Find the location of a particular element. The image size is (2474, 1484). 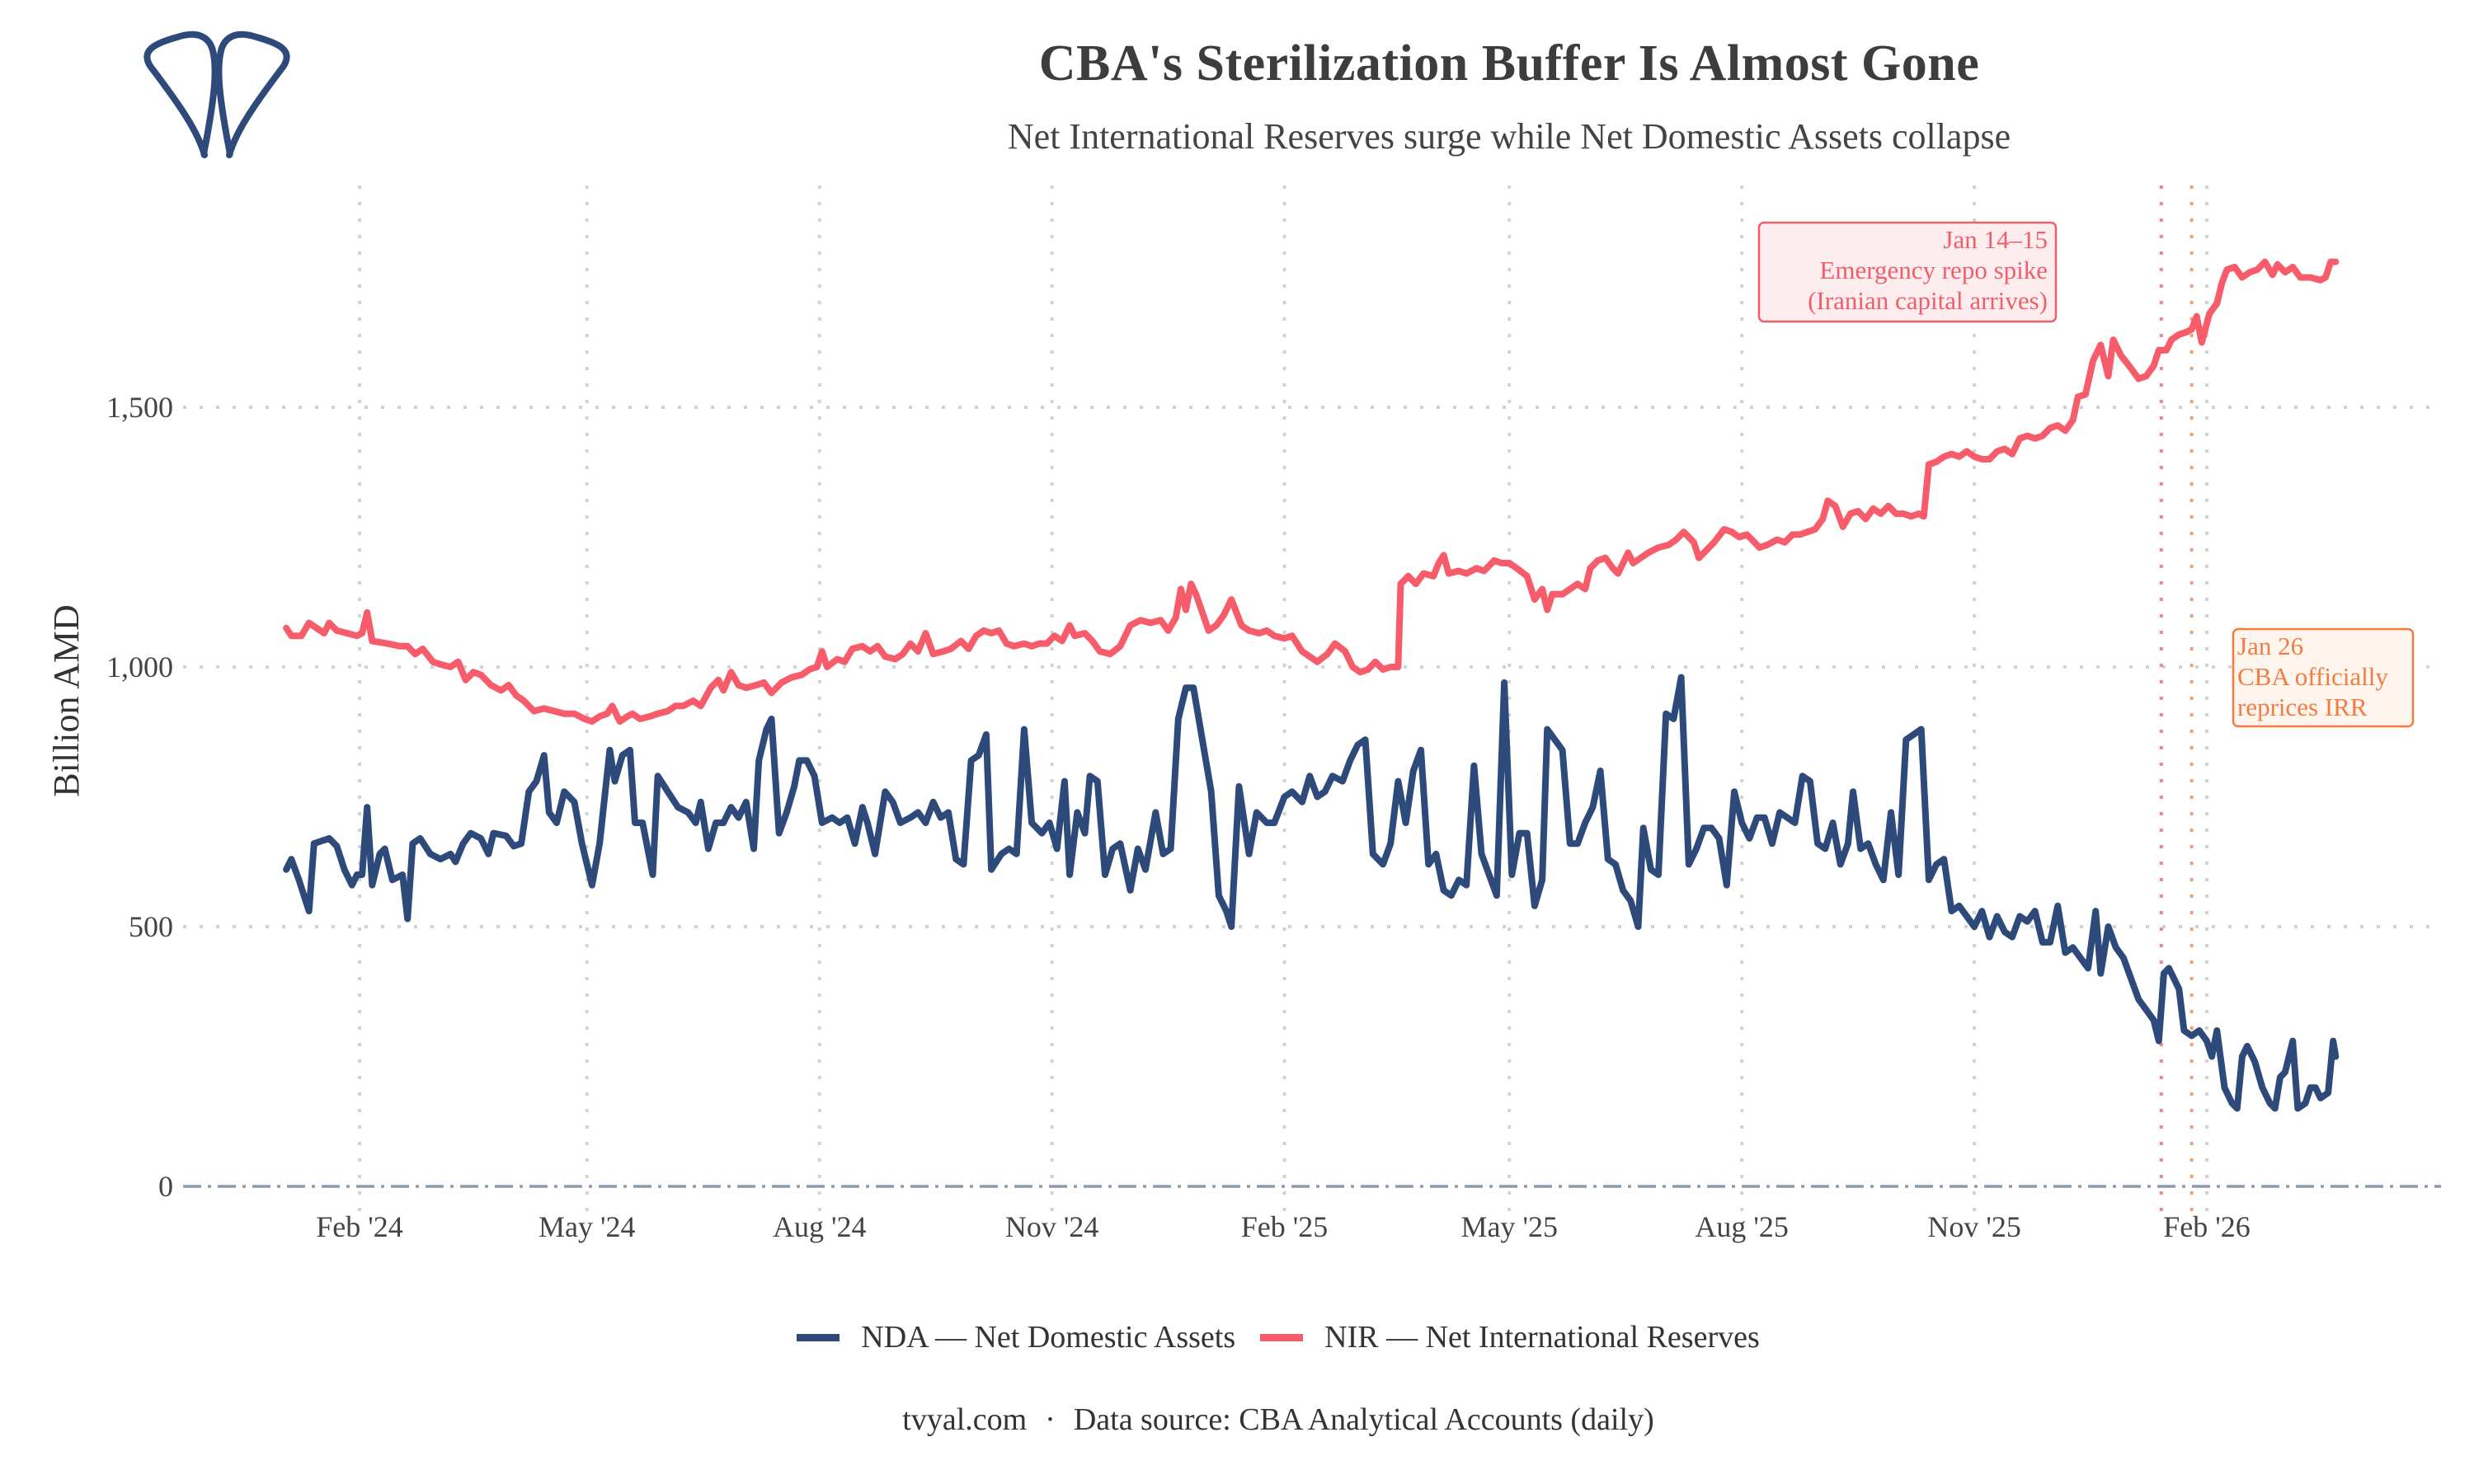

legend-item-nir: NIR — Net International Reserves is located at coordinates (1510, 1337).